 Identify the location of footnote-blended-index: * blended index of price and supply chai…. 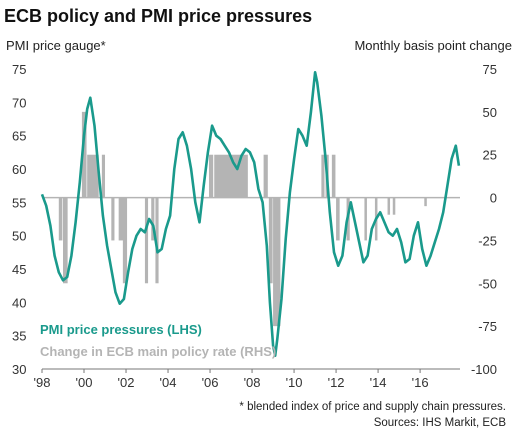
(372, 407).